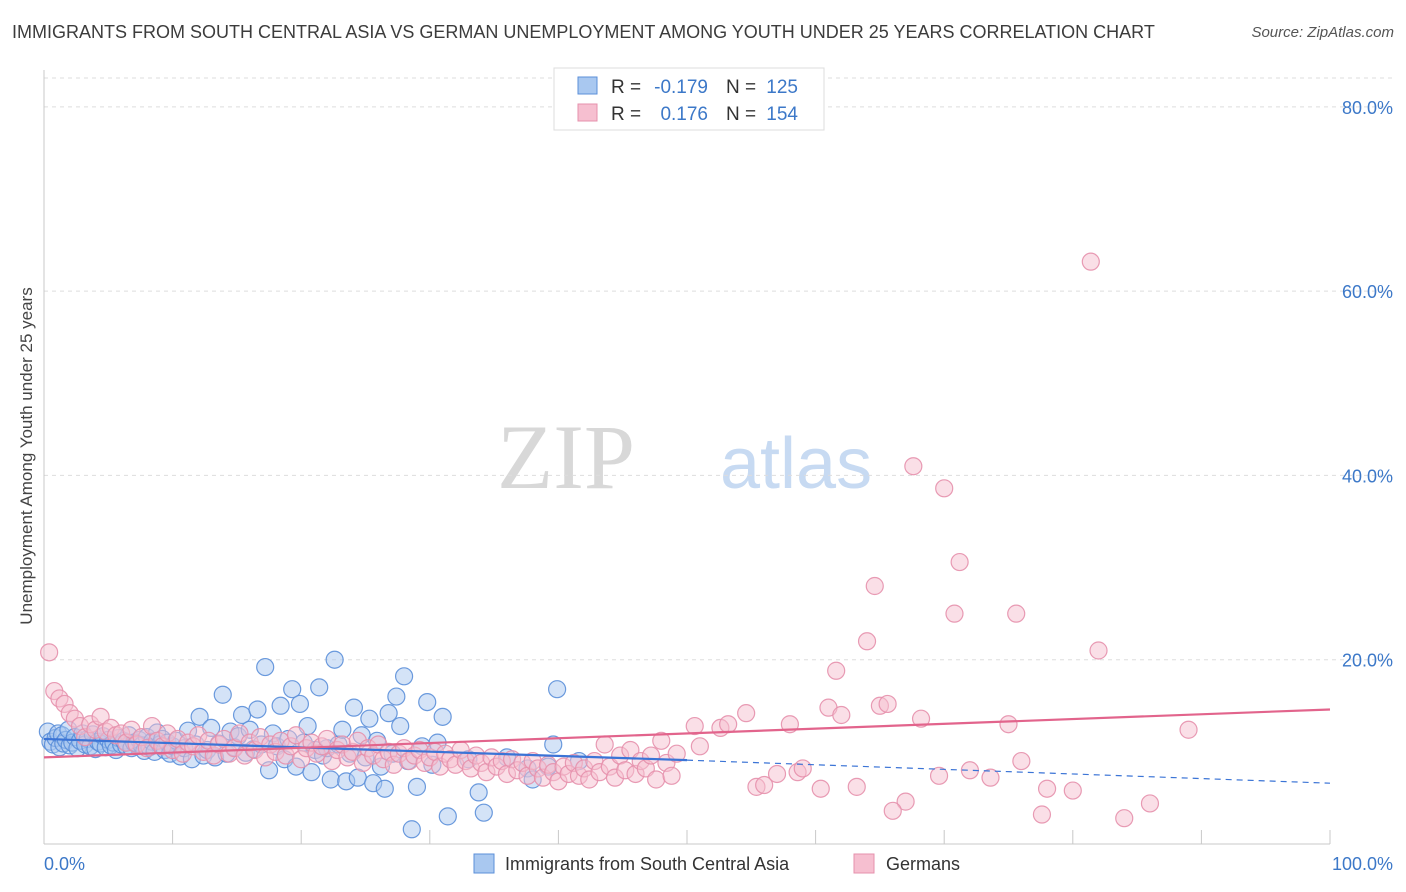 The width and height of the screenshot is (1406, 892). I want to click on watermark-zip: ZIP, so click(566, 457).